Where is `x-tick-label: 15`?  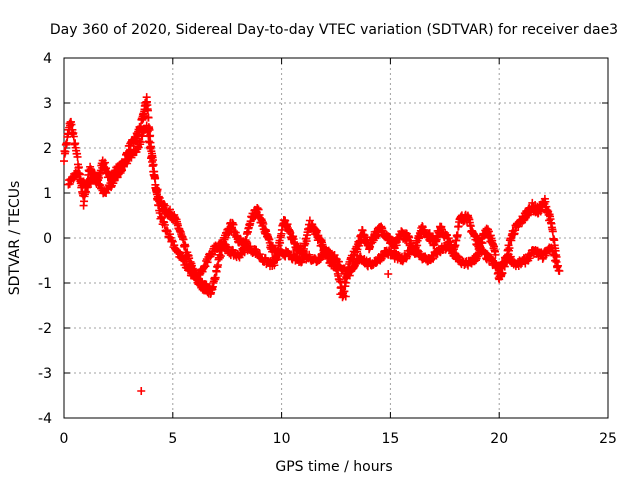 x-tick-label: 15 is located at coordinates (390, 439).